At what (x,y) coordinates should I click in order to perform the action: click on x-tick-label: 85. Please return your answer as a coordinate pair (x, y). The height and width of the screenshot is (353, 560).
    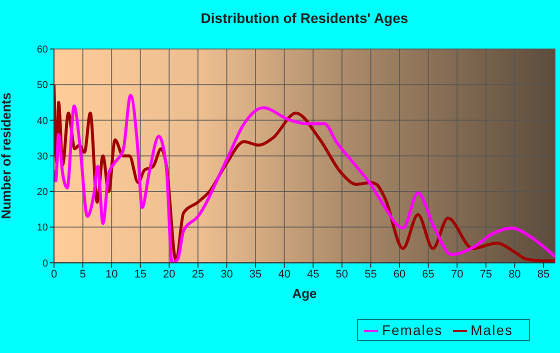
    Looking at the image, I should click on (543, 274).